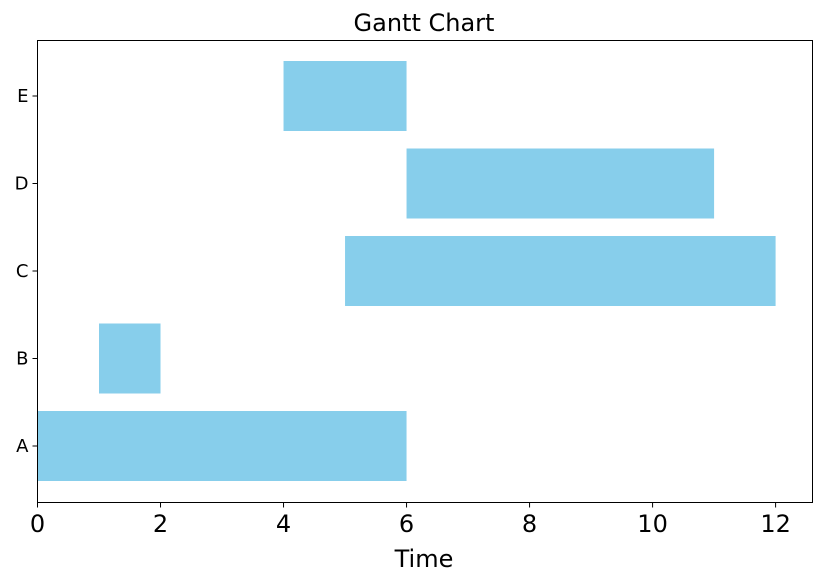 Image resolution: width=821 pixels, height=583 pixels. What do you see at coordinates (130, 358) in the screenshot?
I see `gantt-bar-b` at bounding box center [130, 358].